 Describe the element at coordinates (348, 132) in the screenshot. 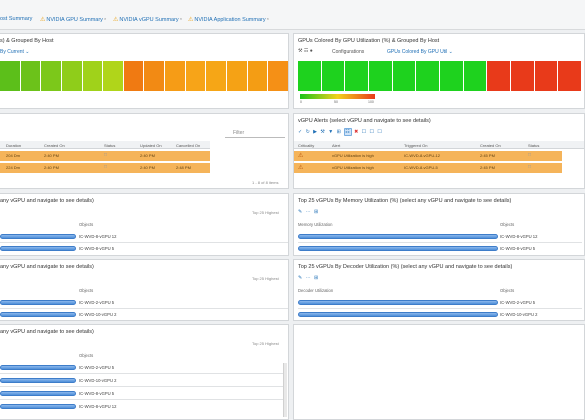

I see `grouping-icon: ☷` at that location.